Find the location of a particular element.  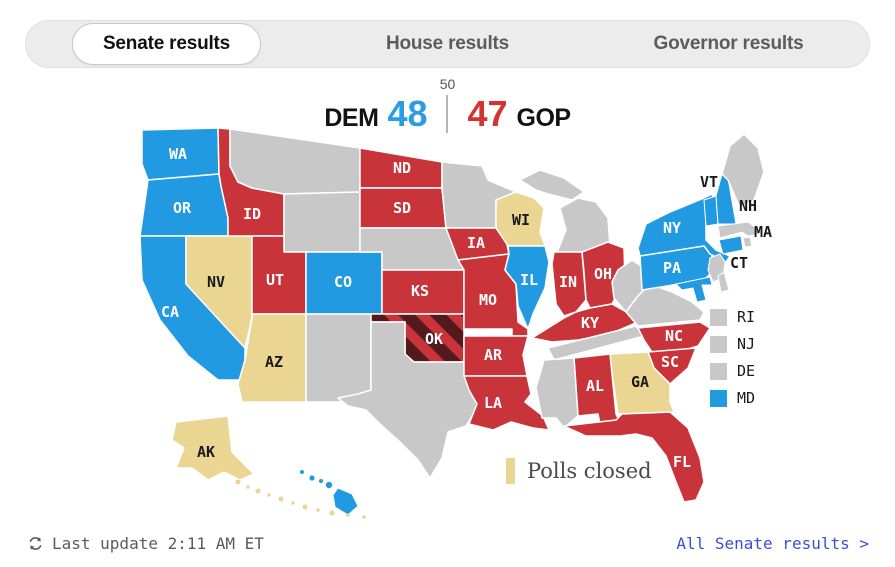

dem-seat-count: 48 is located at coordinates (407, 113).